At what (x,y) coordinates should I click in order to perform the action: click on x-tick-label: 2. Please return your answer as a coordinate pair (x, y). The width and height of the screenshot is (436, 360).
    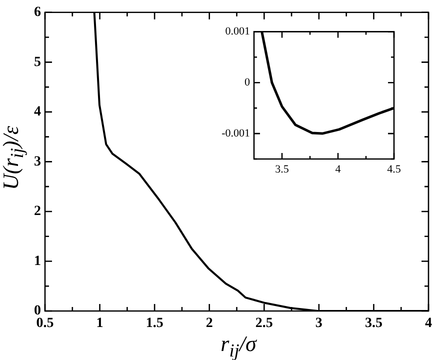
    Looking at the image, I should click on (209, 324).